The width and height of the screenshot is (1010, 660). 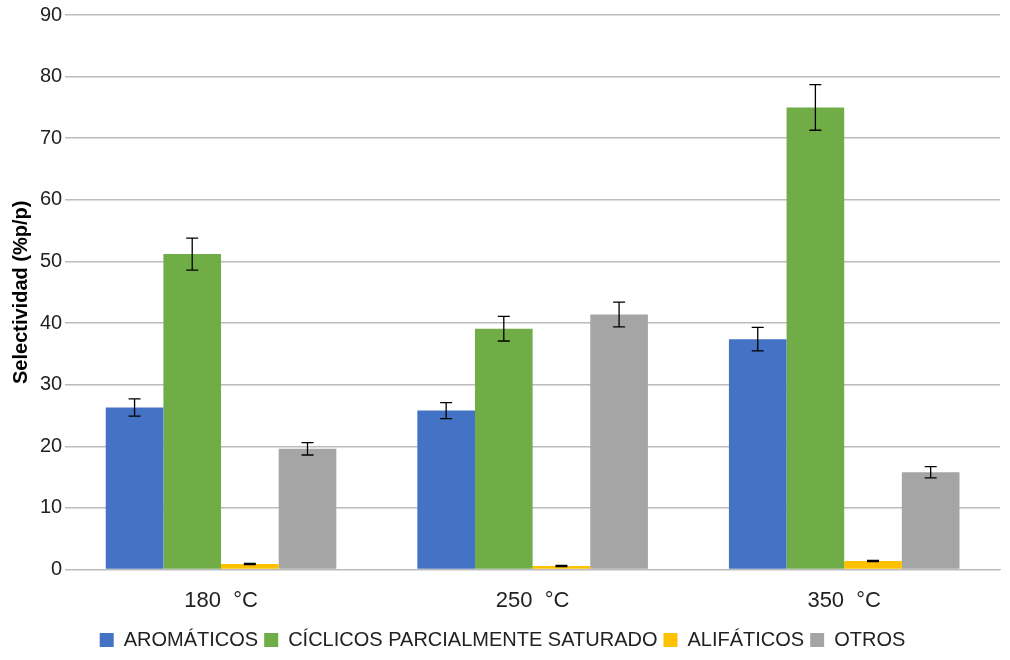 I want to click on y-tick-label: 40, so click(x=51, y=321).